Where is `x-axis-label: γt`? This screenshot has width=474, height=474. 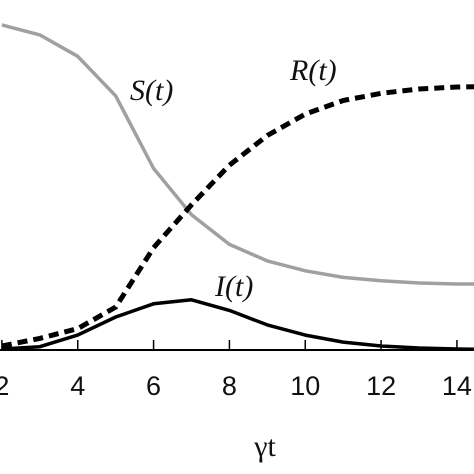
x-axis-label: γt is located at coordinates (264, 446).